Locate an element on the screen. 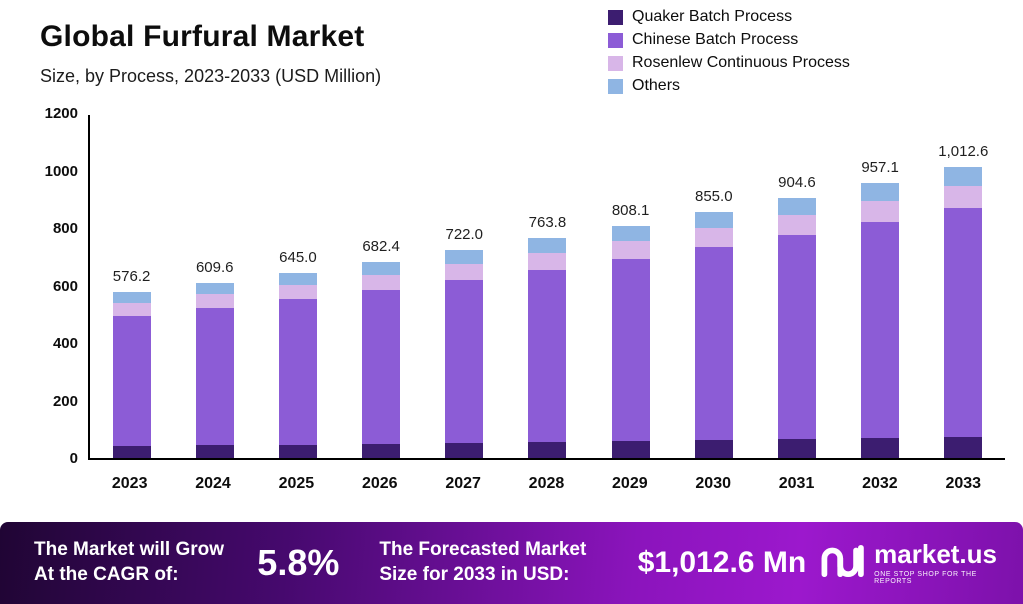  y-tick-label: 1200 is located at coordinates (61, 113).